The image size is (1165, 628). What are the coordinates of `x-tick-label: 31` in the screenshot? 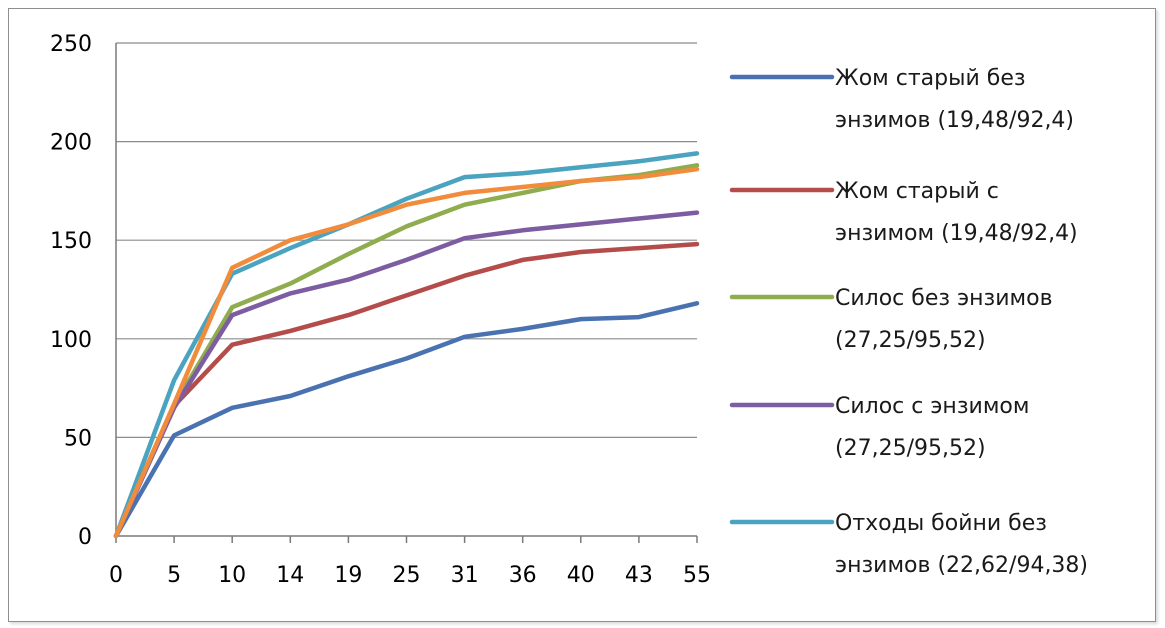 It's located at (465, 575).